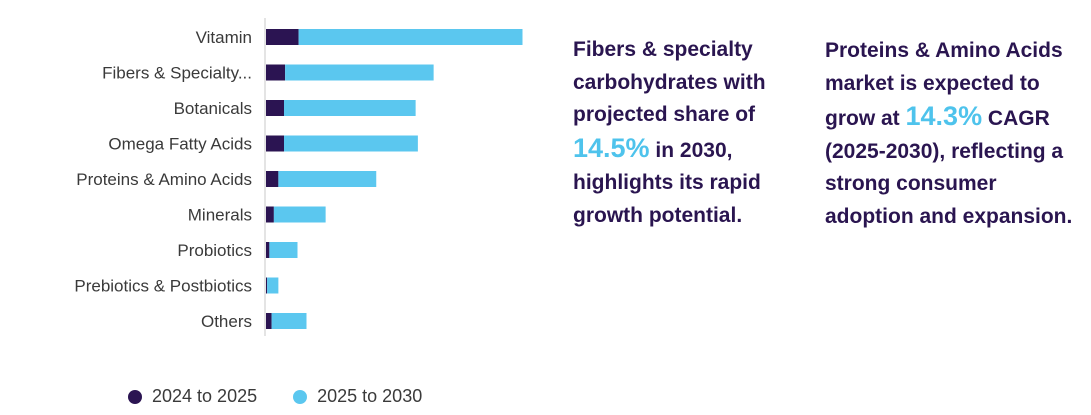 The image size is (1091, 415). What do you see at coordinates (611, 147) in the screenshot?
I see `fibers-share-highlight: 14.5%` at bounding box center [611, 147].